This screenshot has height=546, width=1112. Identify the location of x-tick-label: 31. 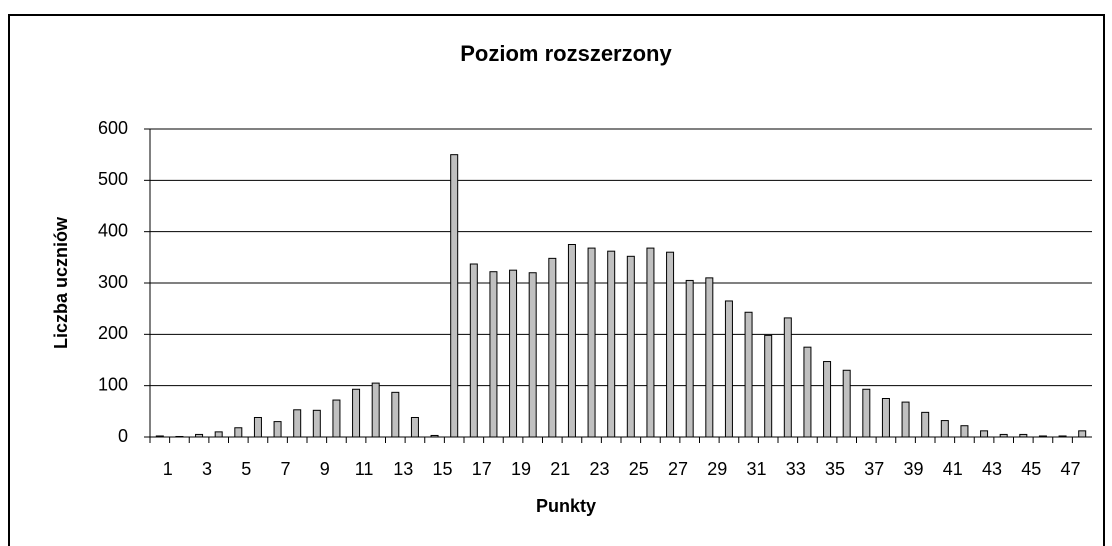
(757, 469).